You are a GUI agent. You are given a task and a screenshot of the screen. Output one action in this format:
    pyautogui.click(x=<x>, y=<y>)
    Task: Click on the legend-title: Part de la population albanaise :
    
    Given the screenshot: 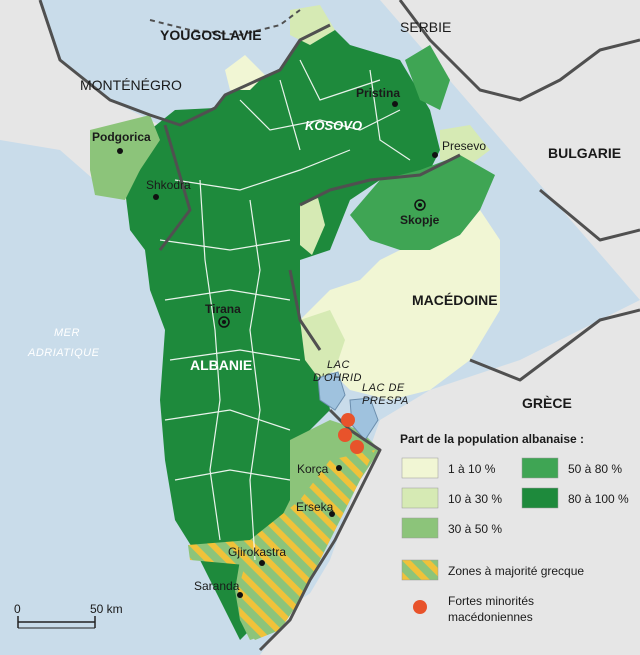 What is the action you would take?
    pyautogui.click(x=492, y=439)
    